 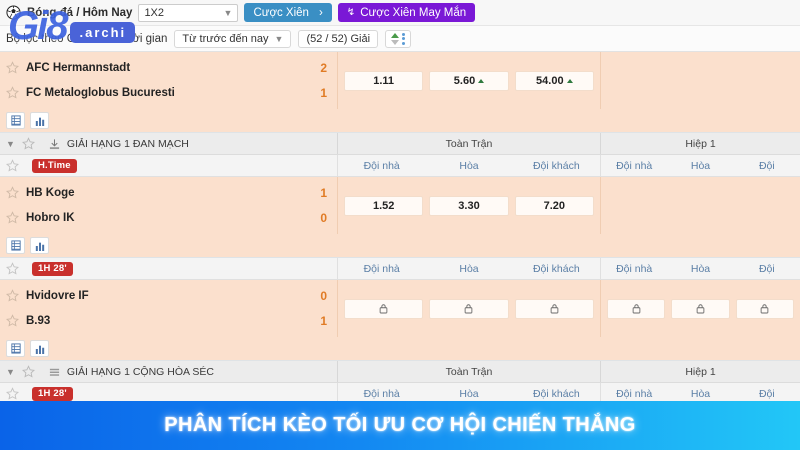 I want to click on home-team-name: AFC Hermannstadt, so click(x=78, y=67).